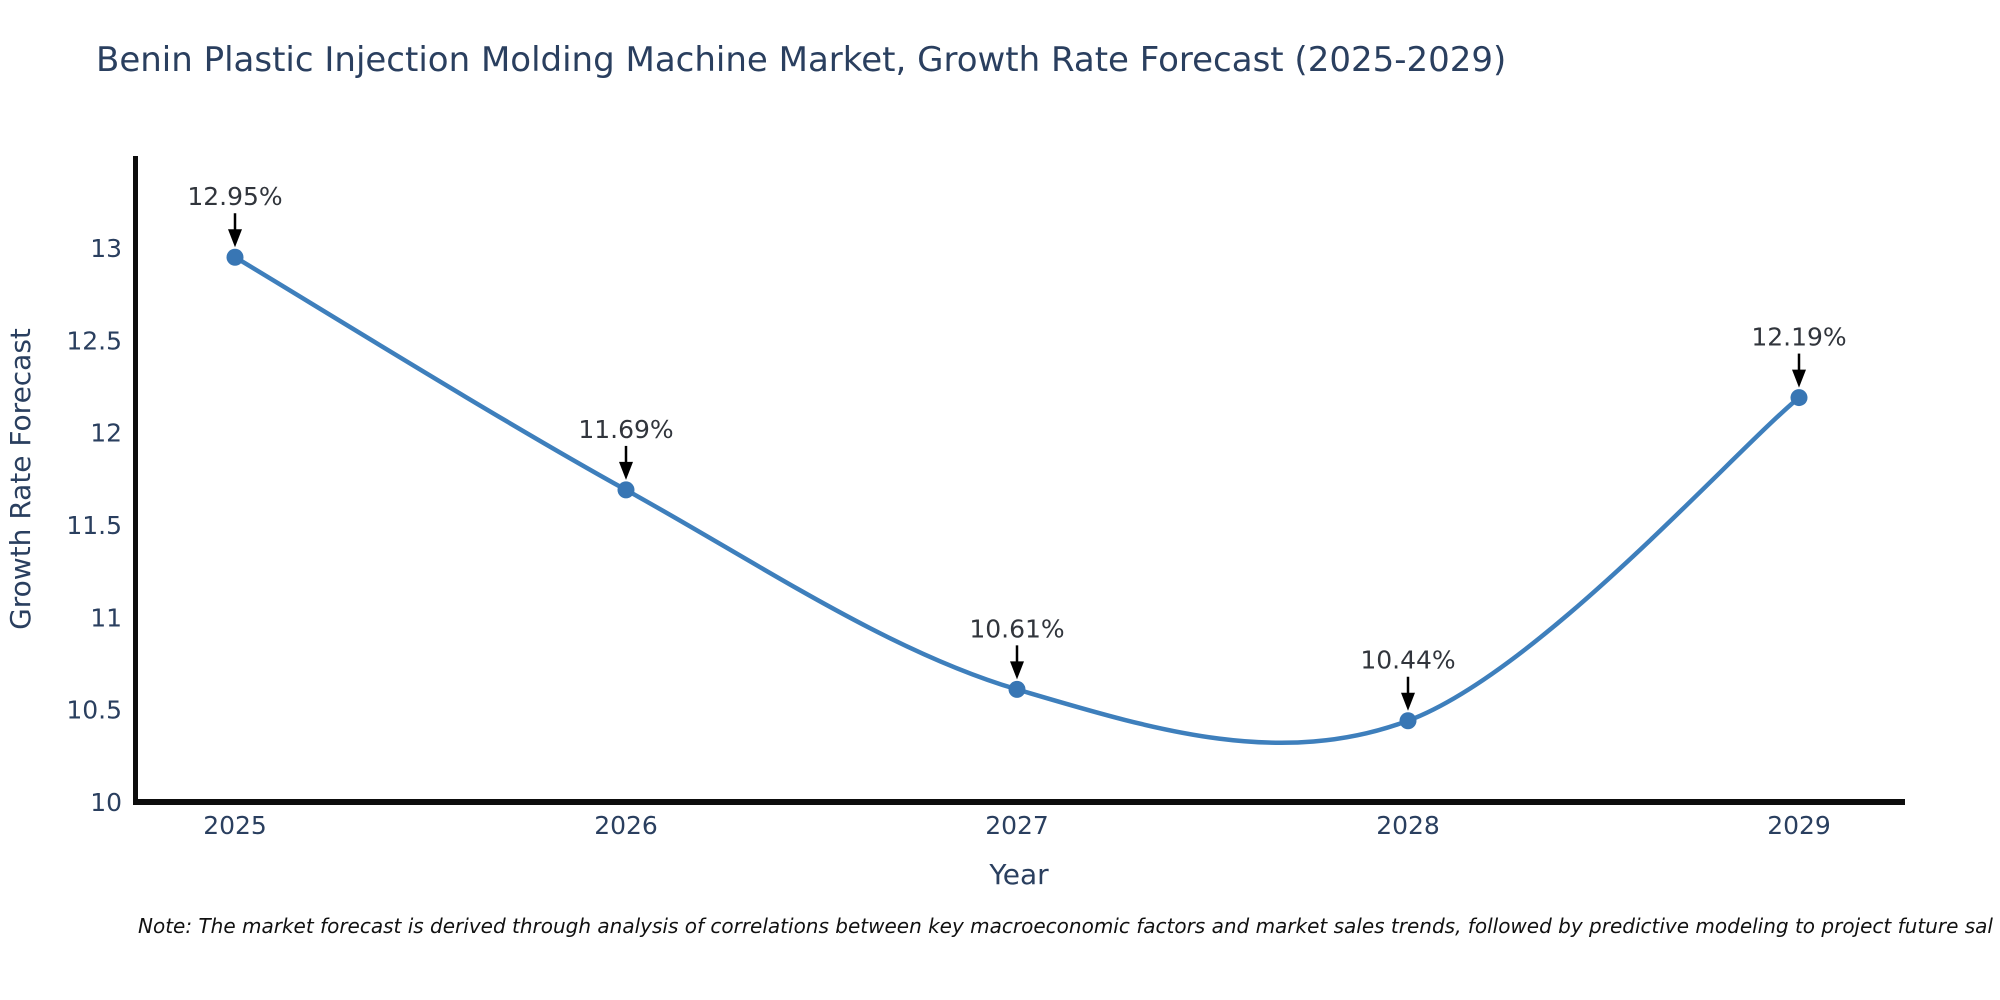 Image resolution: width=2000 pixels, height=1000 pixels. What do you see at coordinates (1798, 337) in the screenshot?
I see `annotation-label: 12.19%` at bounding box center [1798, 337].